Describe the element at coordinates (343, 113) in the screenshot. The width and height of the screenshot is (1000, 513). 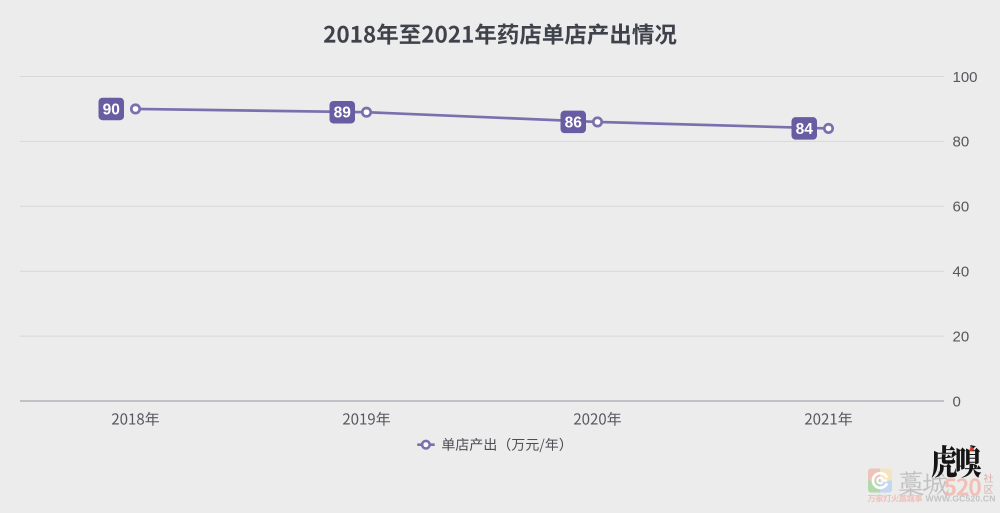
I see `svg-text: 89` at that location.